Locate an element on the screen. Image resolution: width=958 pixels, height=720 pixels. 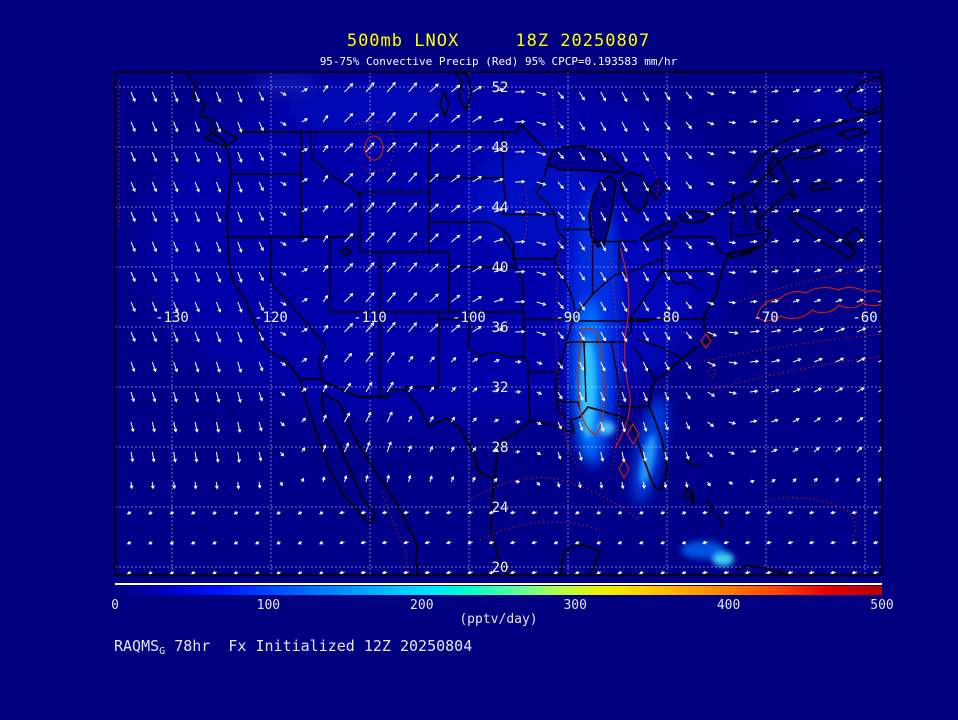
colorbar-tick: 300 is located at coordinates (575, 605).